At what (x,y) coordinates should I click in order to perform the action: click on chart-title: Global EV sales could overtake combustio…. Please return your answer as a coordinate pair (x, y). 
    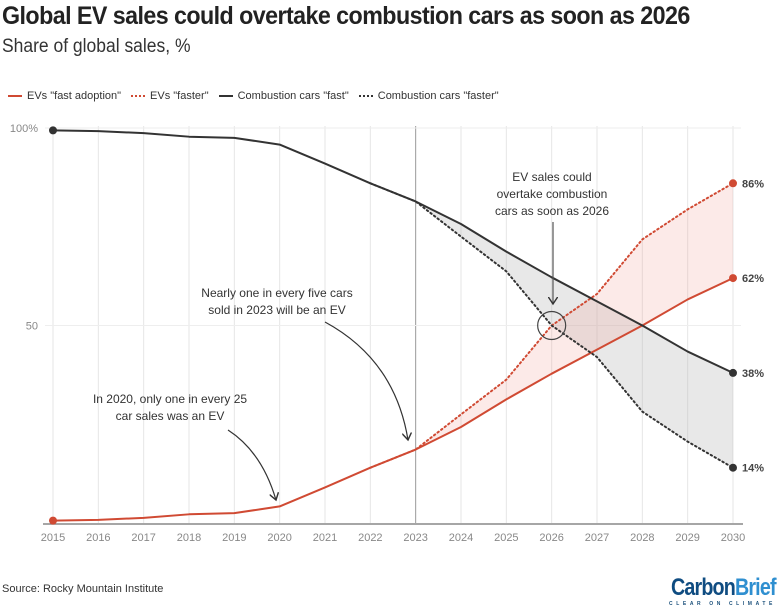
    Looking at the image, I should click on (346, 16).